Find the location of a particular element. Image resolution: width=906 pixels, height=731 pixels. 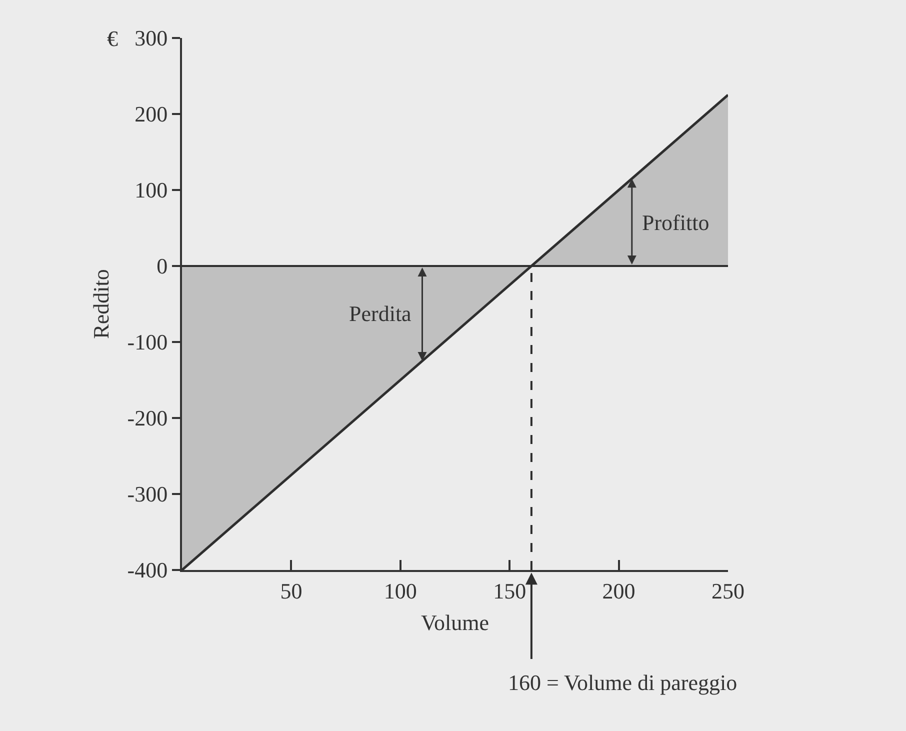

x-tick-label: 250 is located at coordinates (728, 591).